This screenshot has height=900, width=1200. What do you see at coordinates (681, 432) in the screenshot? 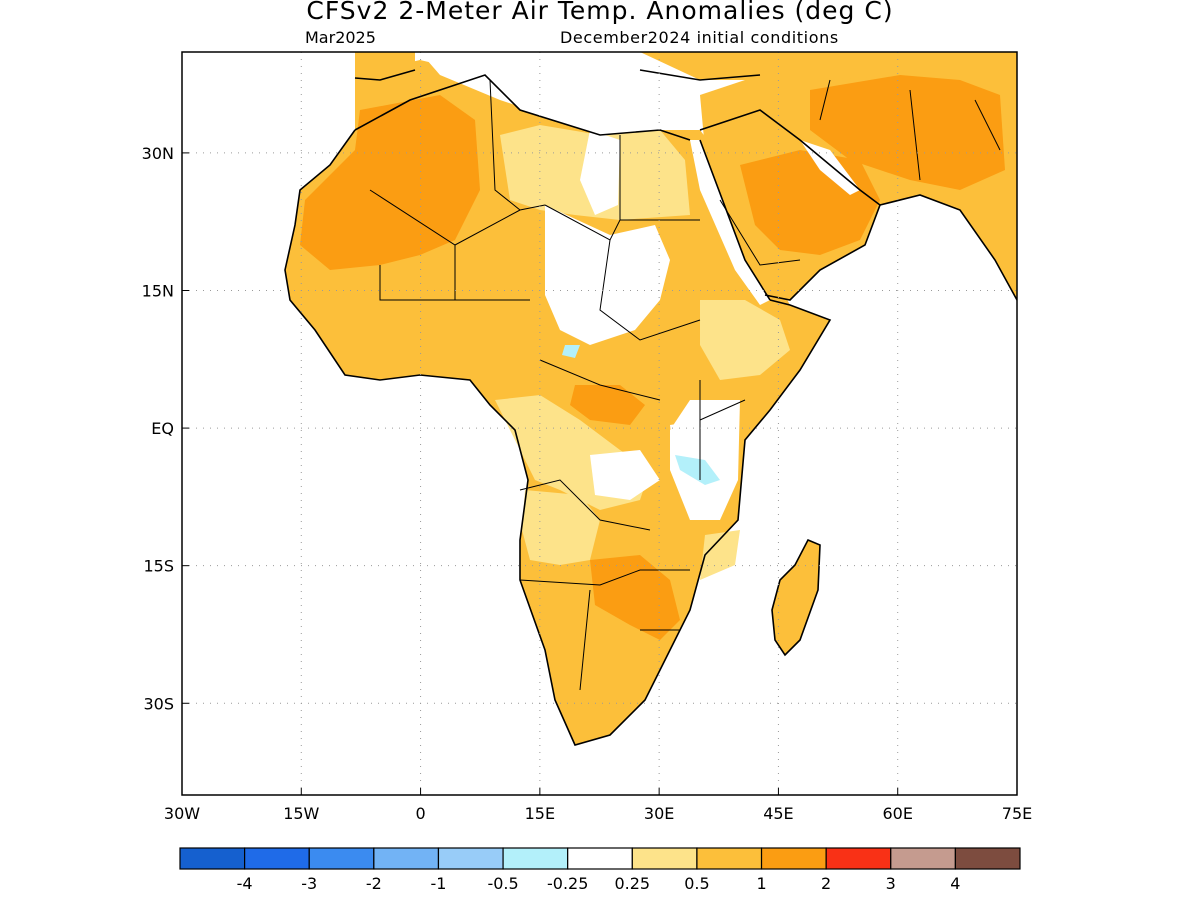
I see `lake-victoria` at bounding box center [681, 432].